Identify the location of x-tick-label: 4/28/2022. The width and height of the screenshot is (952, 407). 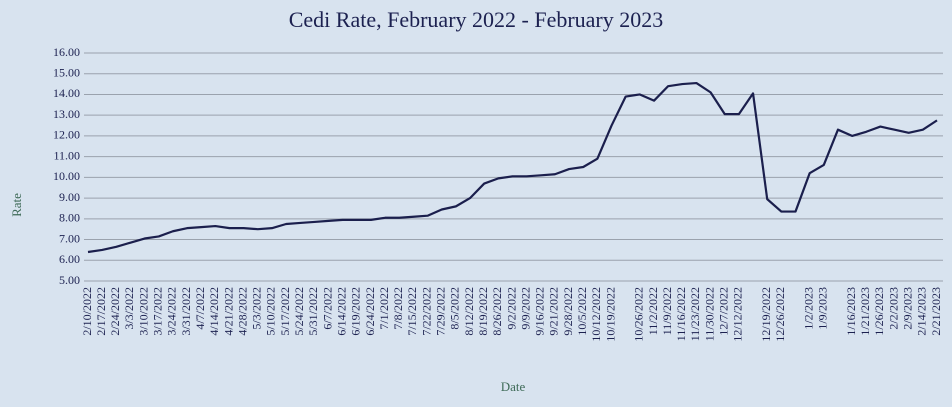
(242, 311).